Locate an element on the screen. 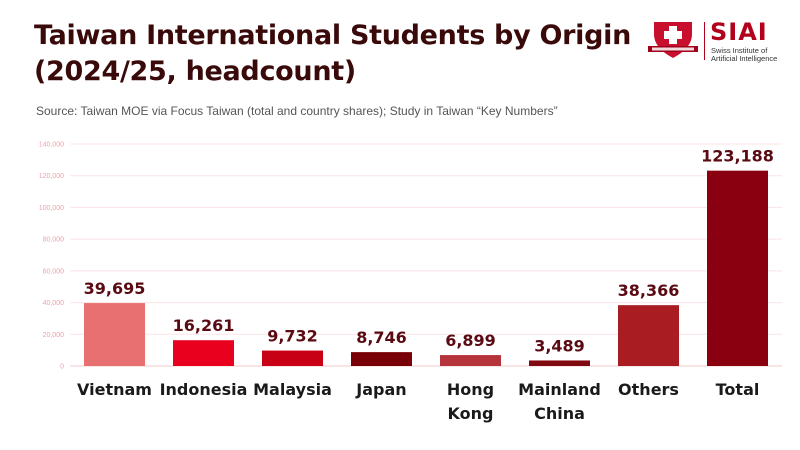 This screenshot has height=450, width=800. data-label: 8,746 is located at coordinates (381, 337).